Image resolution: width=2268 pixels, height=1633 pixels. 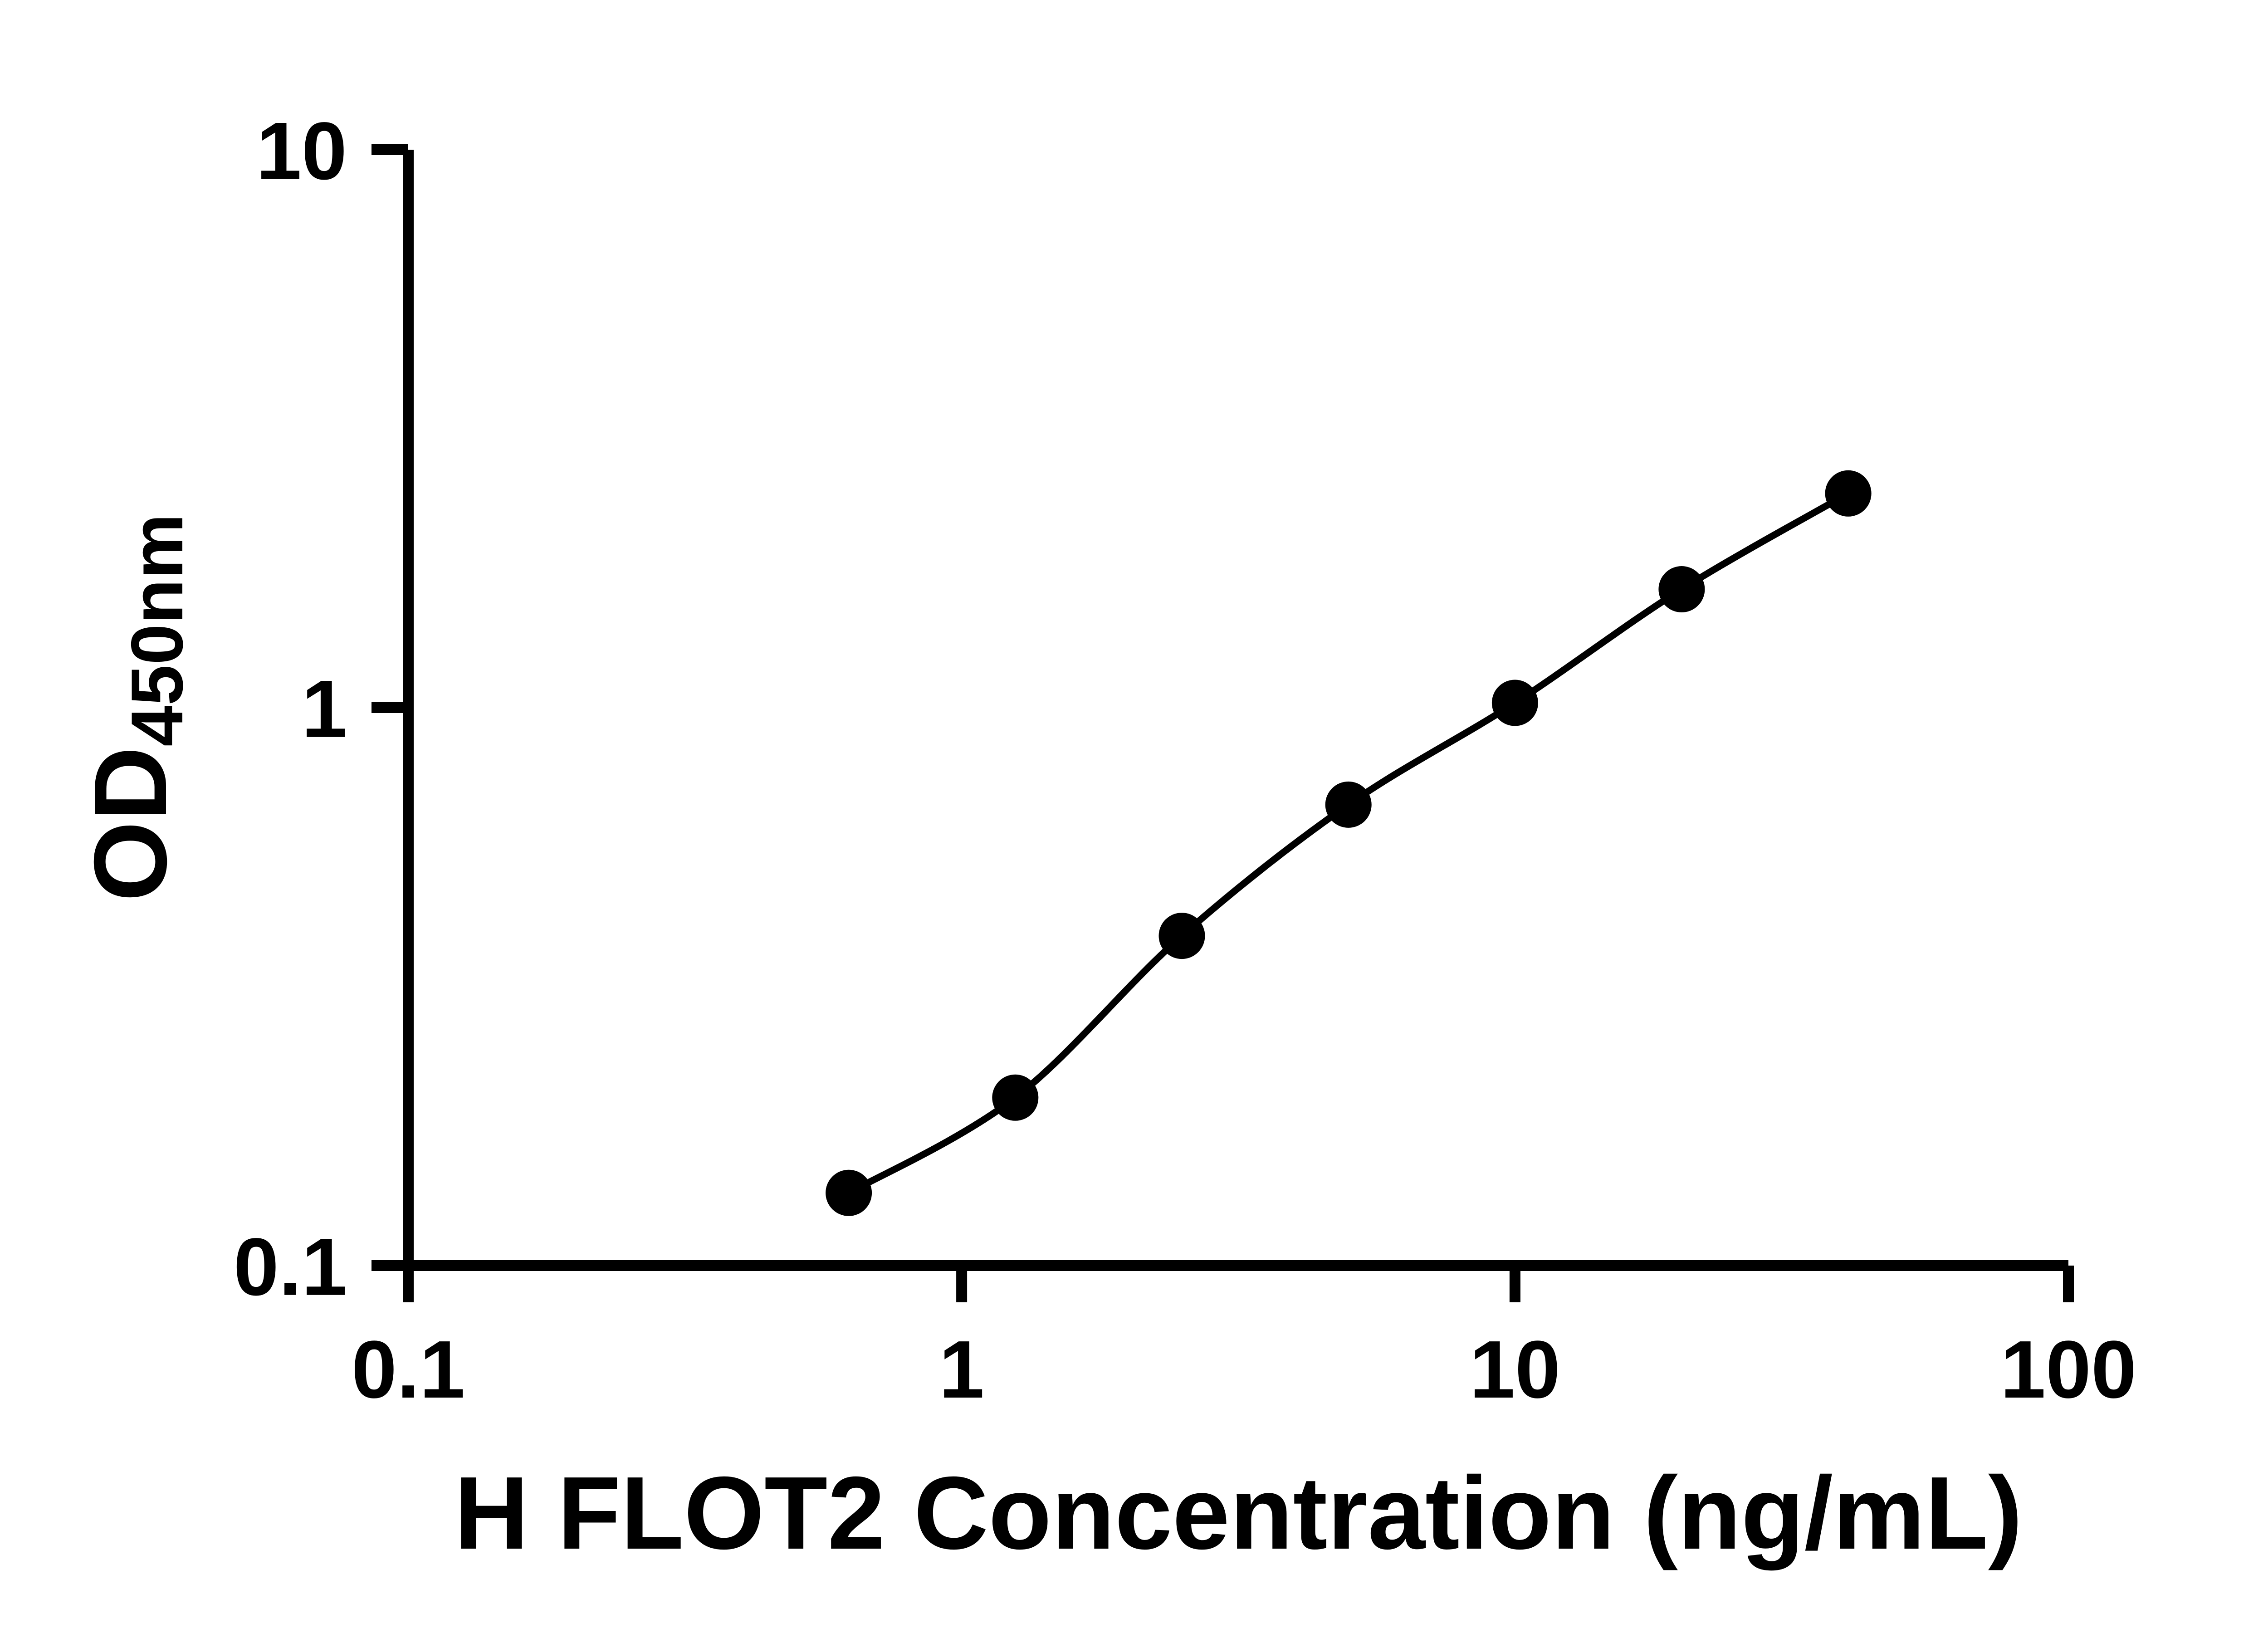 I want to click on y-axis-title: OD450nm, so click(x=136, y=707).